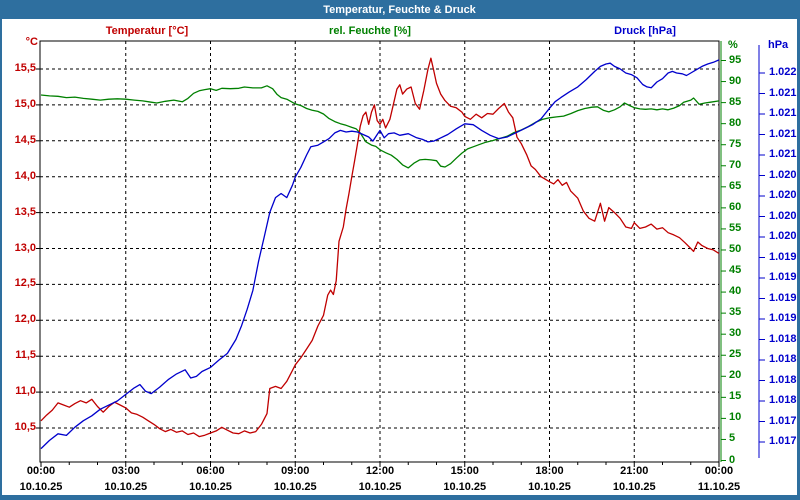 The height and width of the screenshot is (500, 800). What do you see at coordinates (549, 471) in the screenshot?
I see `time-tick-label: 18:00` at bounding box center [549, 471].